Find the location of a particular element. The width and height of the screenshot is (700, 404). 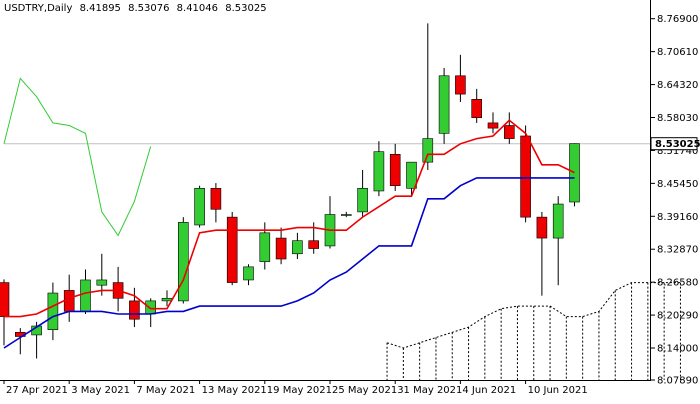

symbol-label: USDTRY,Daily is located at coordinates (38, 8).